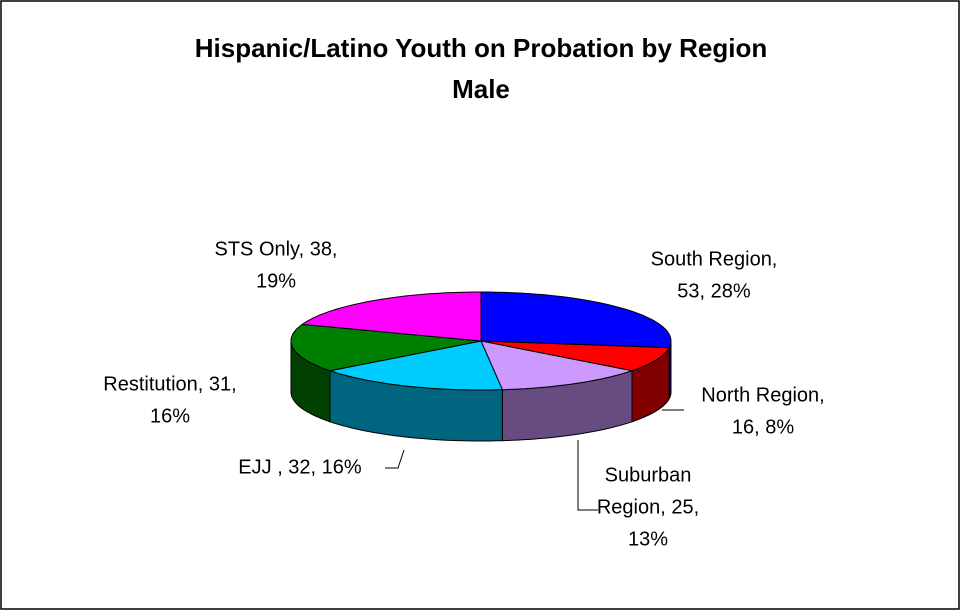 The height and width of the screenshot is (616, 962). I want to click on data-label: 53, 28%, so click(714, 291).